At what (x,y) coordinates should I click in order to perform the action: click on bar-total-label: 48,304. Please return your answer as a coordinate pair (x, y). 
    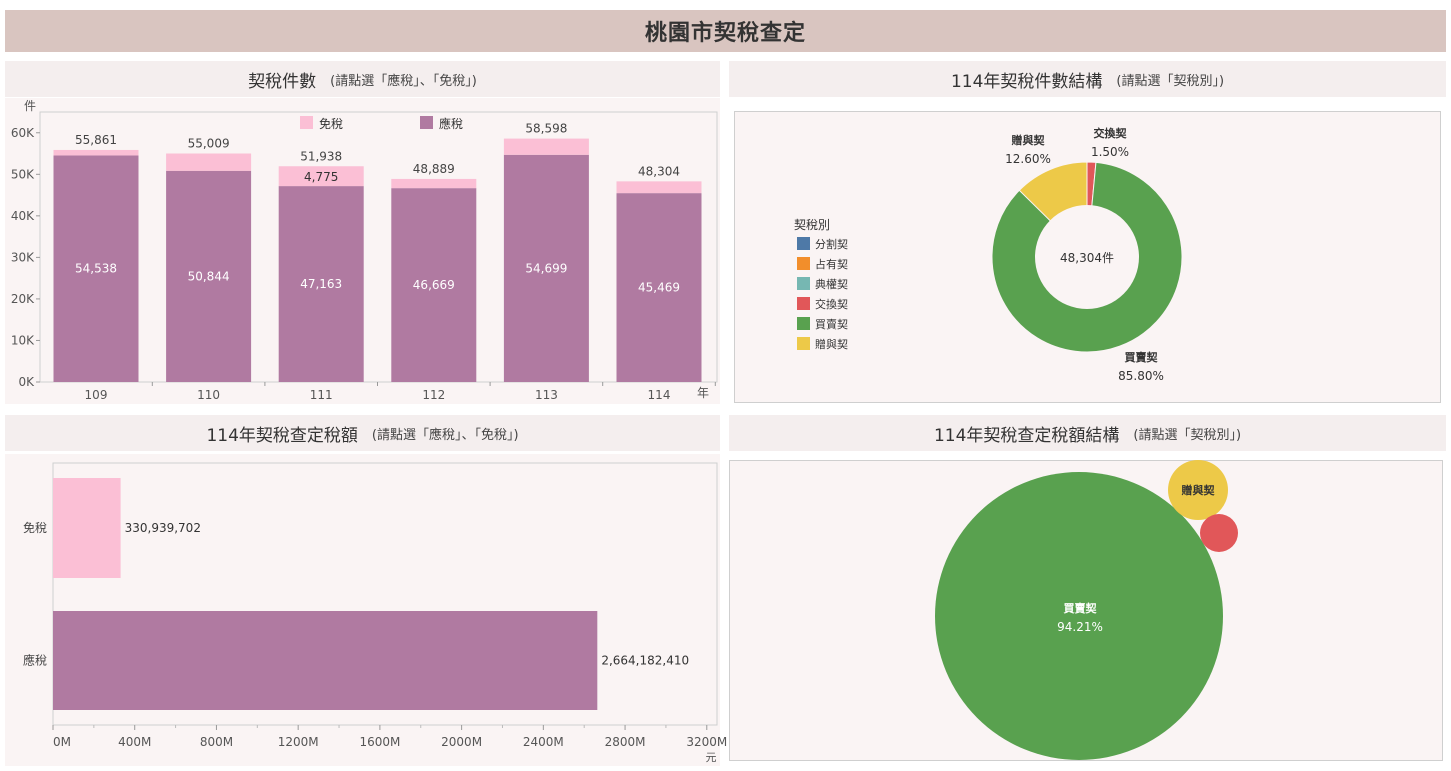
    Looking at the image, I should click on (659, 171).